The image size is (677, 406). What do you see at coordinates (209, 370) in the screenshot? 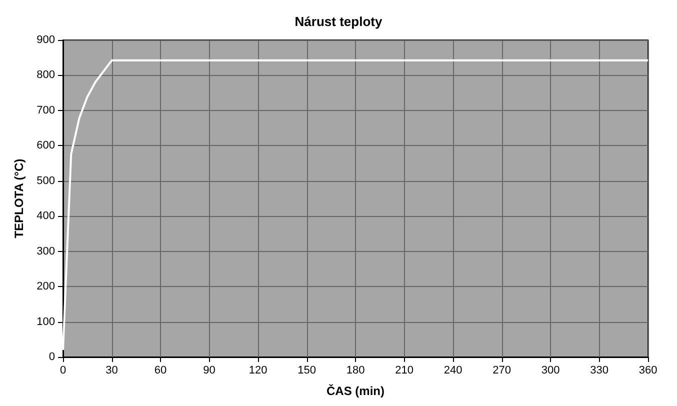
I see `x-tick-label: 90` at bounding box center [209, 370].